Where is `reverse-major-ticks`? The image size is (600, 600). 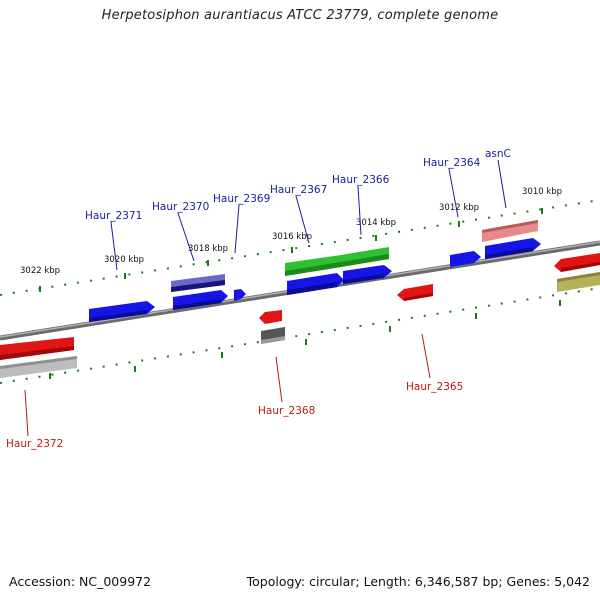
reverse-major-ticks is located at coordinates (305, 339).